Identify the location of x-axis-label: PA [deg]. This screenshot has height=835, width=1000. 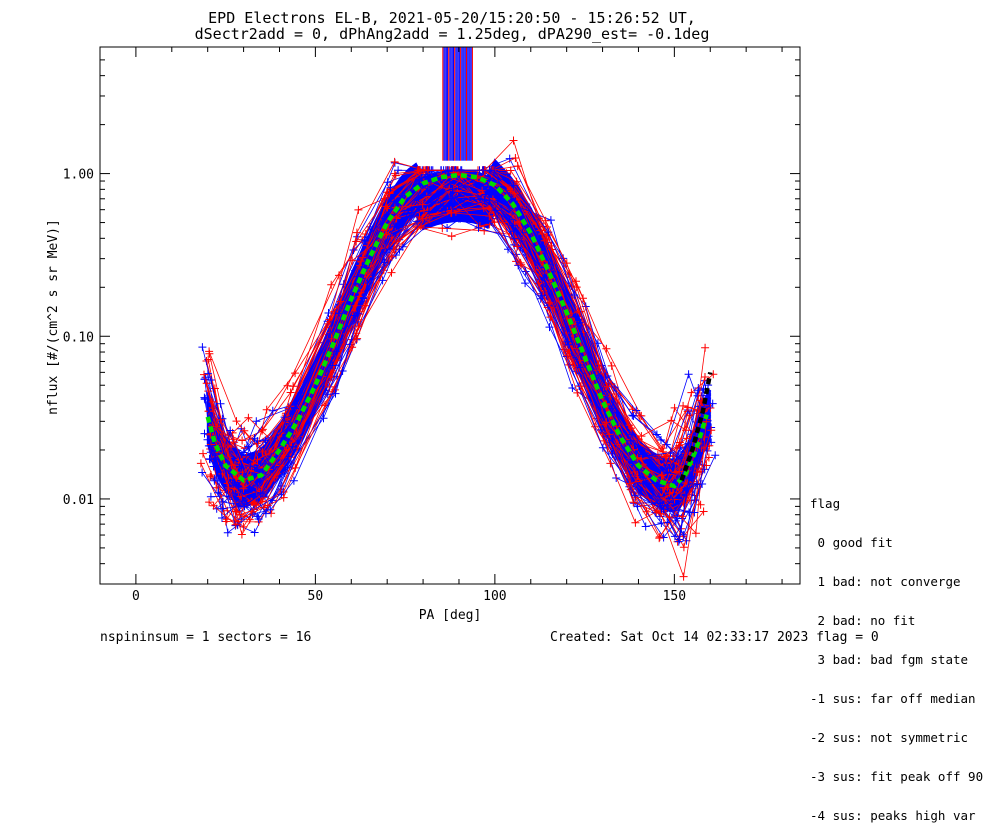
(450, 615).